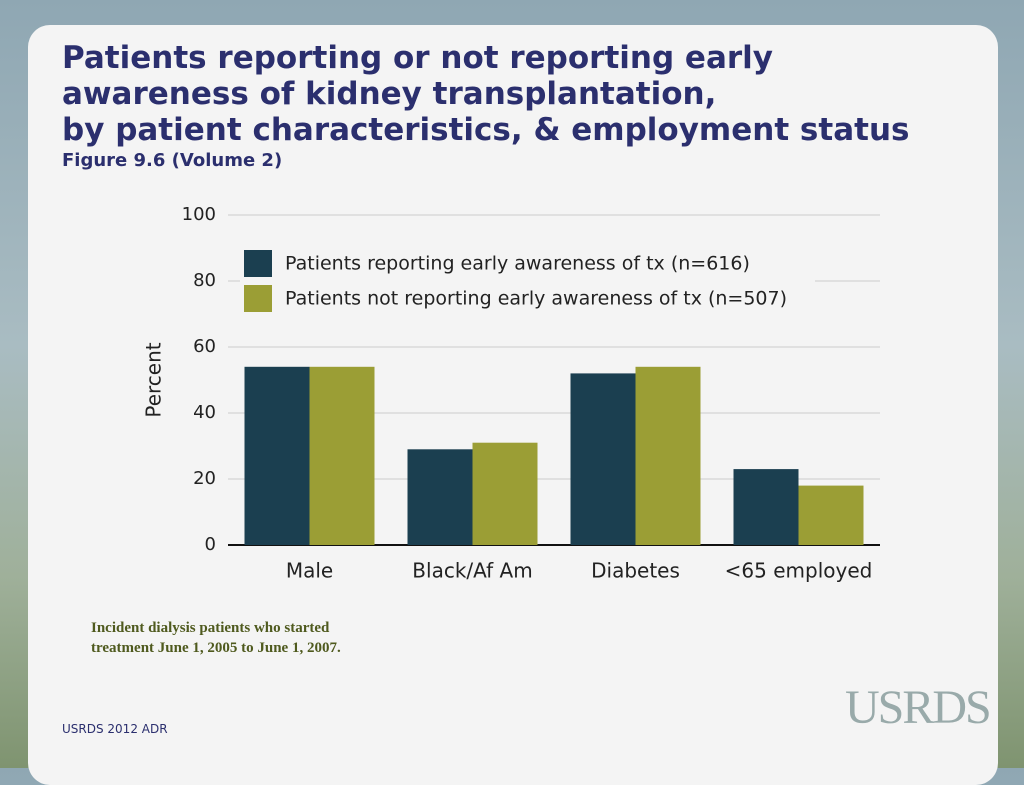 This screenshot has width=1024, height=785. What do you see at coordinates (635, 571) in the screenshot?
I see `x-tick-label: Diabetes` at bounding box center [635, 571].